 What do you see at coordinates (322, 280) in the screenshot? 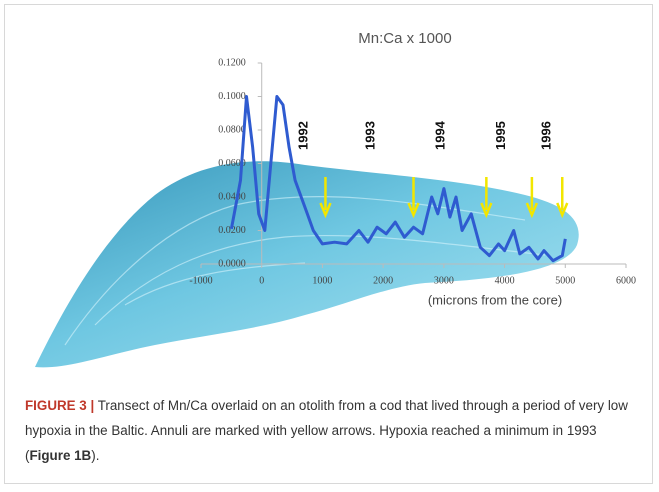
I see `x-tick-label: 1000` at bounding box center [322, 280].